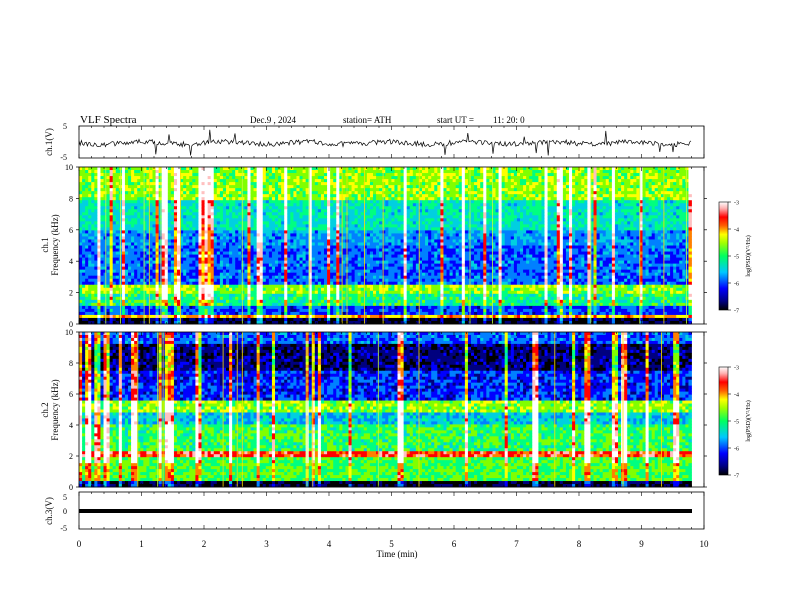 The width and height of the screenshot is (792, 612). I want to click on ch1-spectrogram-ylabel-freq: Frequency (kHz), so click(55, 244).